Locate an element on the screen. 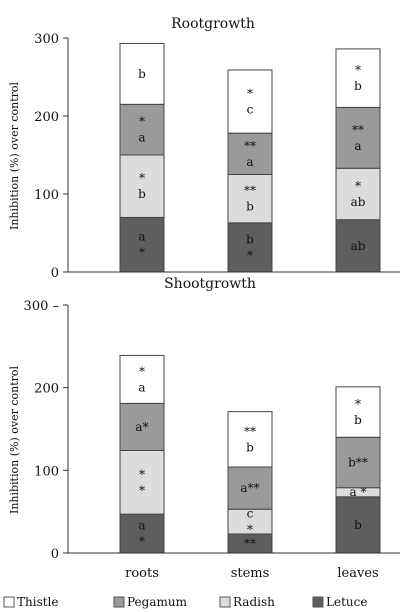 This screenshot has width=413, height=612. bar-segment-radish-leaves is located at coordinates (358, 194).